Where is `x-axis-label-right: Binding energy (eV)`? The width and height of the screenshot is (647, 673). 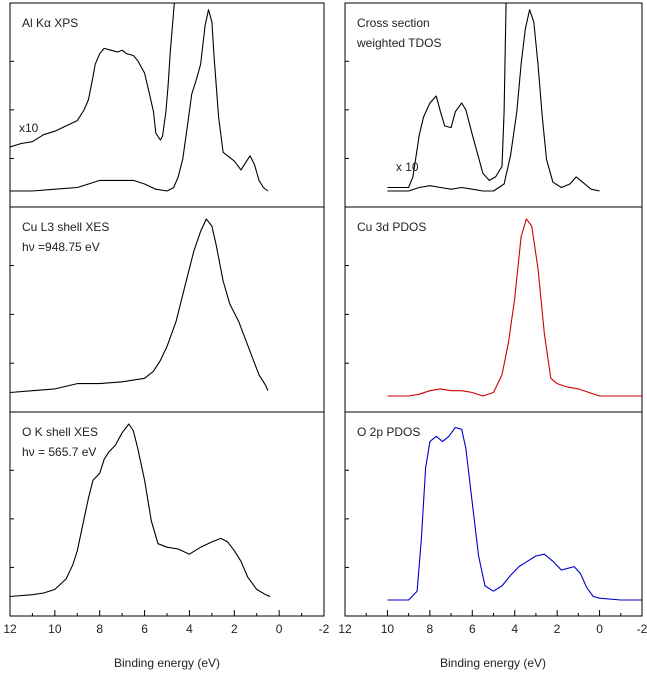 x-axis-label-right: Binding energy (eV) is located at coordinates (493, 663).